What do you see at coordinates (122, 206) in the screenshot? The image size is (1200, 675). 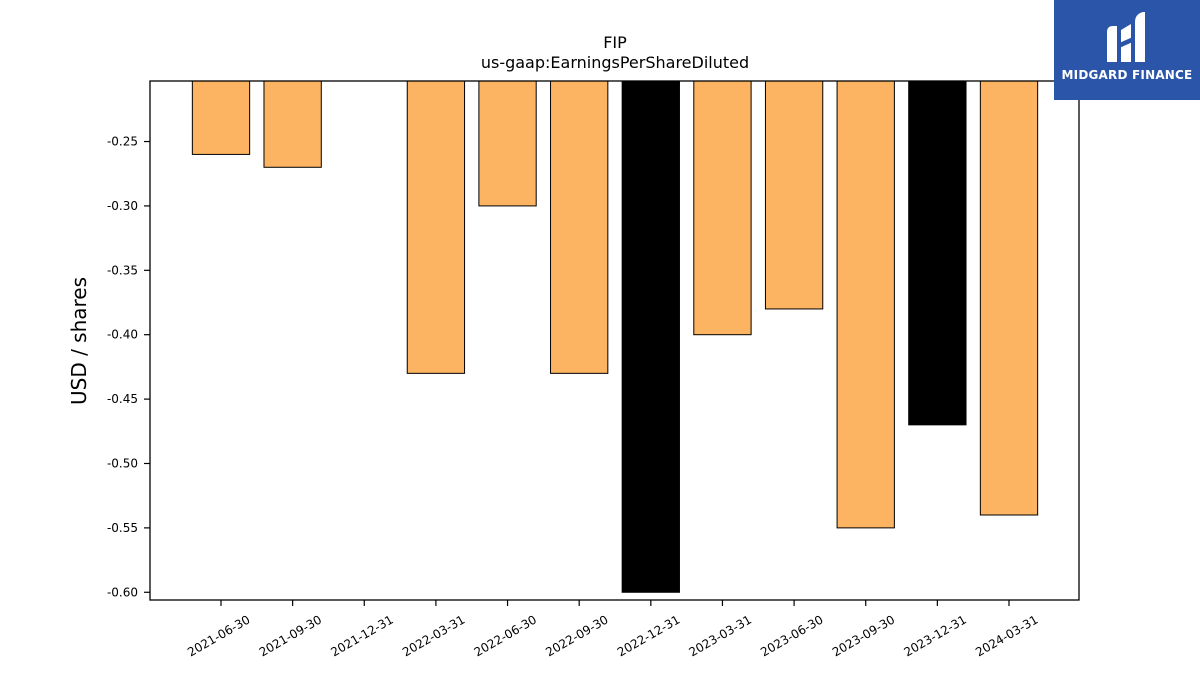 I see `y-tick-label: -0.30` at bounding box center [122, 206].